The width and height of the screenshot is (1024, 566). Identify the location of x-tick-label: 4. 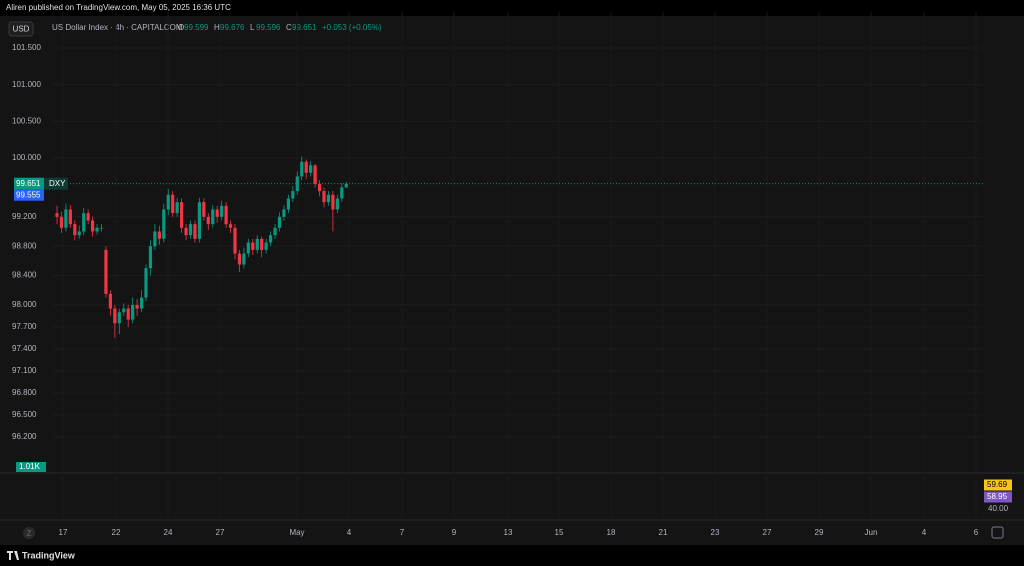
(349, 532).